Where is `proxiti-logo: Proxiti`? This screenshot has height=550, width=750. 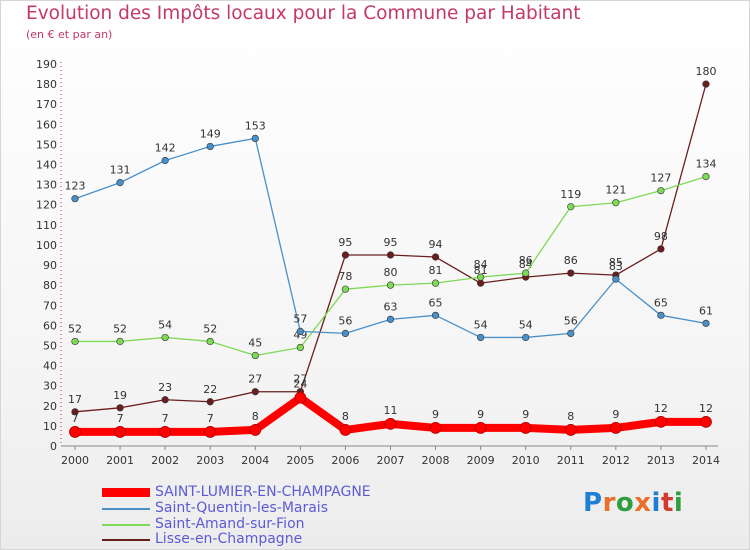 proxiti-logo: Proxiti is located at coordinates (633, 503).